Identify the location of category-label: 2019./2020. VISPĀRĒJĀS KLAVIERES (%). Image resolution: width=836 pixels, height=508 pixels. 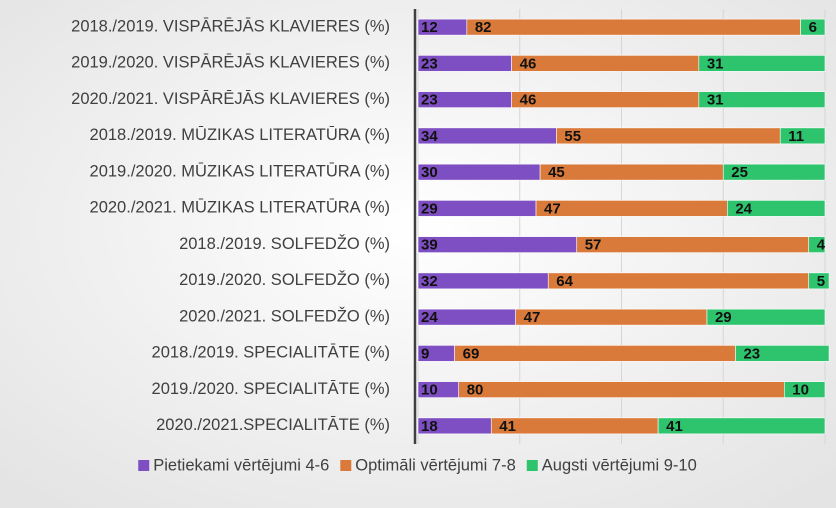
(230, 63).